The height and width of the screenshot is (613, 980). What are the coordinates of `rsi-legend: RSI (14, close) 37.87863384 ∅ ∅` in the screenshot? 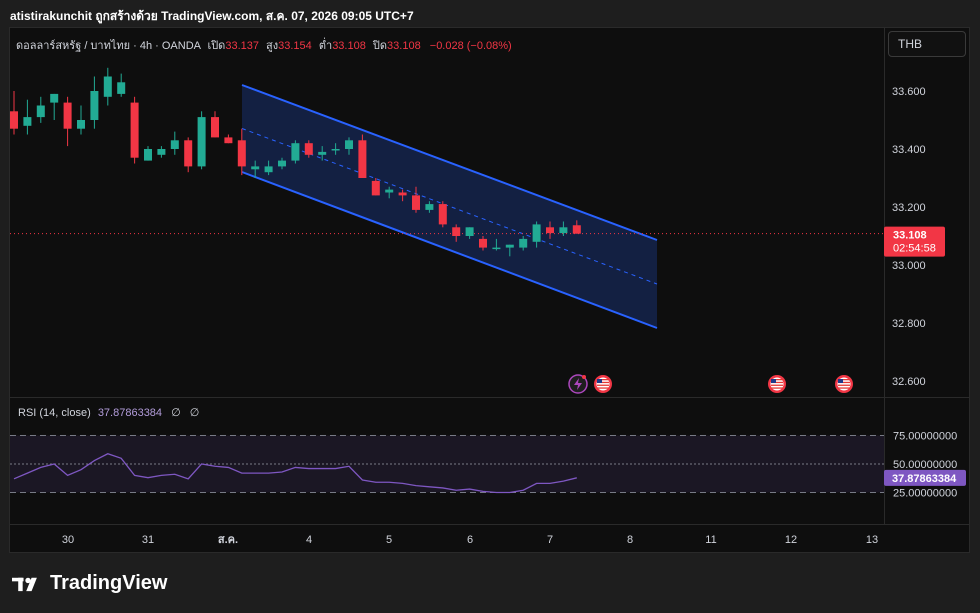 It's located at (108, 412).